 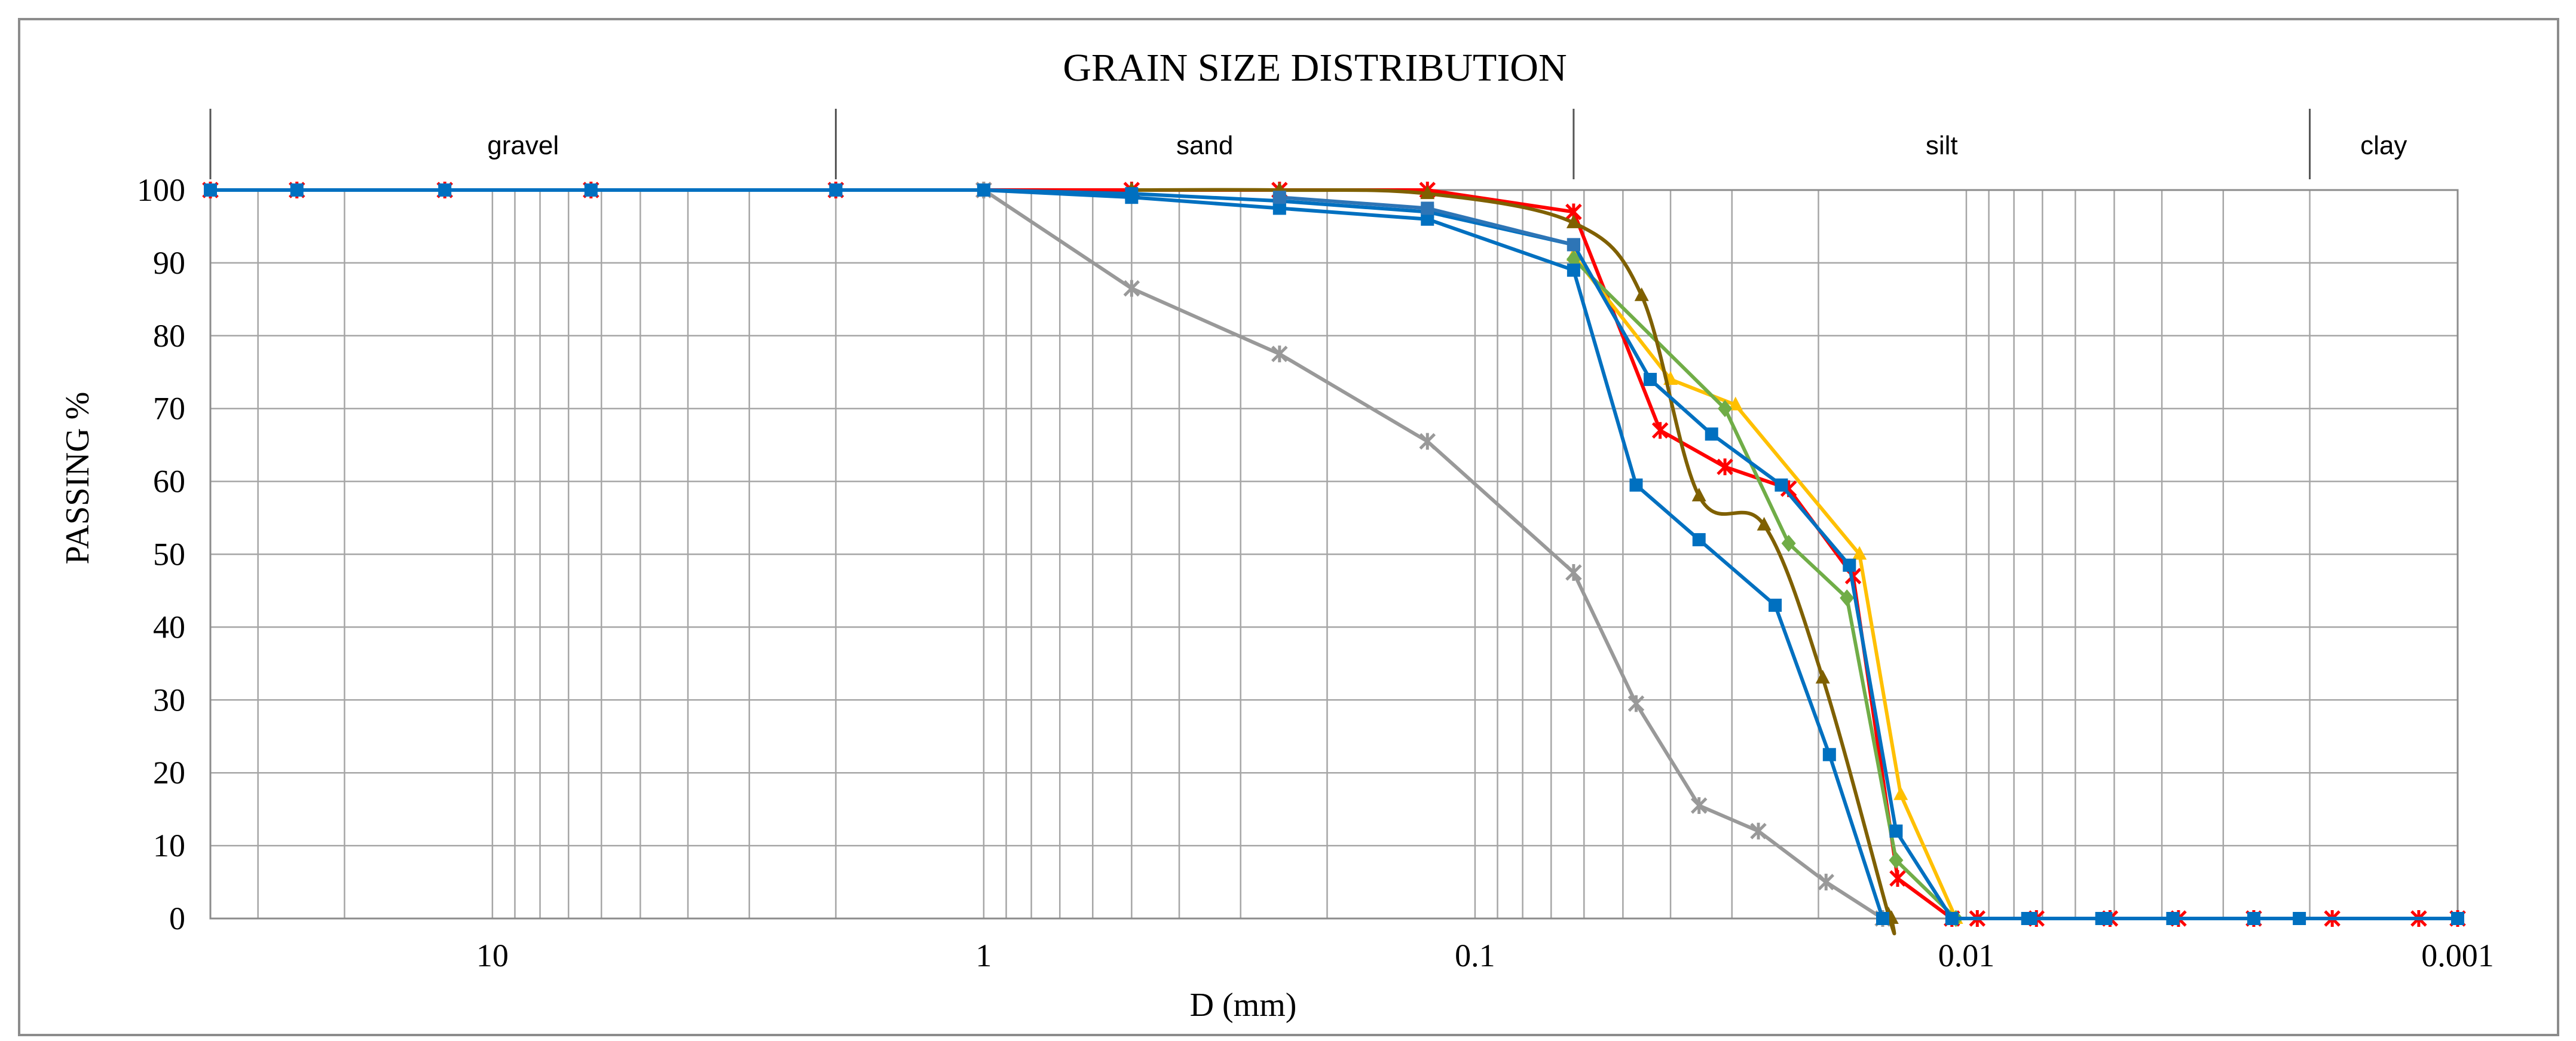 What do you see at coordinates (169, 263) in the screenshot?
I see `y-tick-label: 90` at bounding box center [169, 263].